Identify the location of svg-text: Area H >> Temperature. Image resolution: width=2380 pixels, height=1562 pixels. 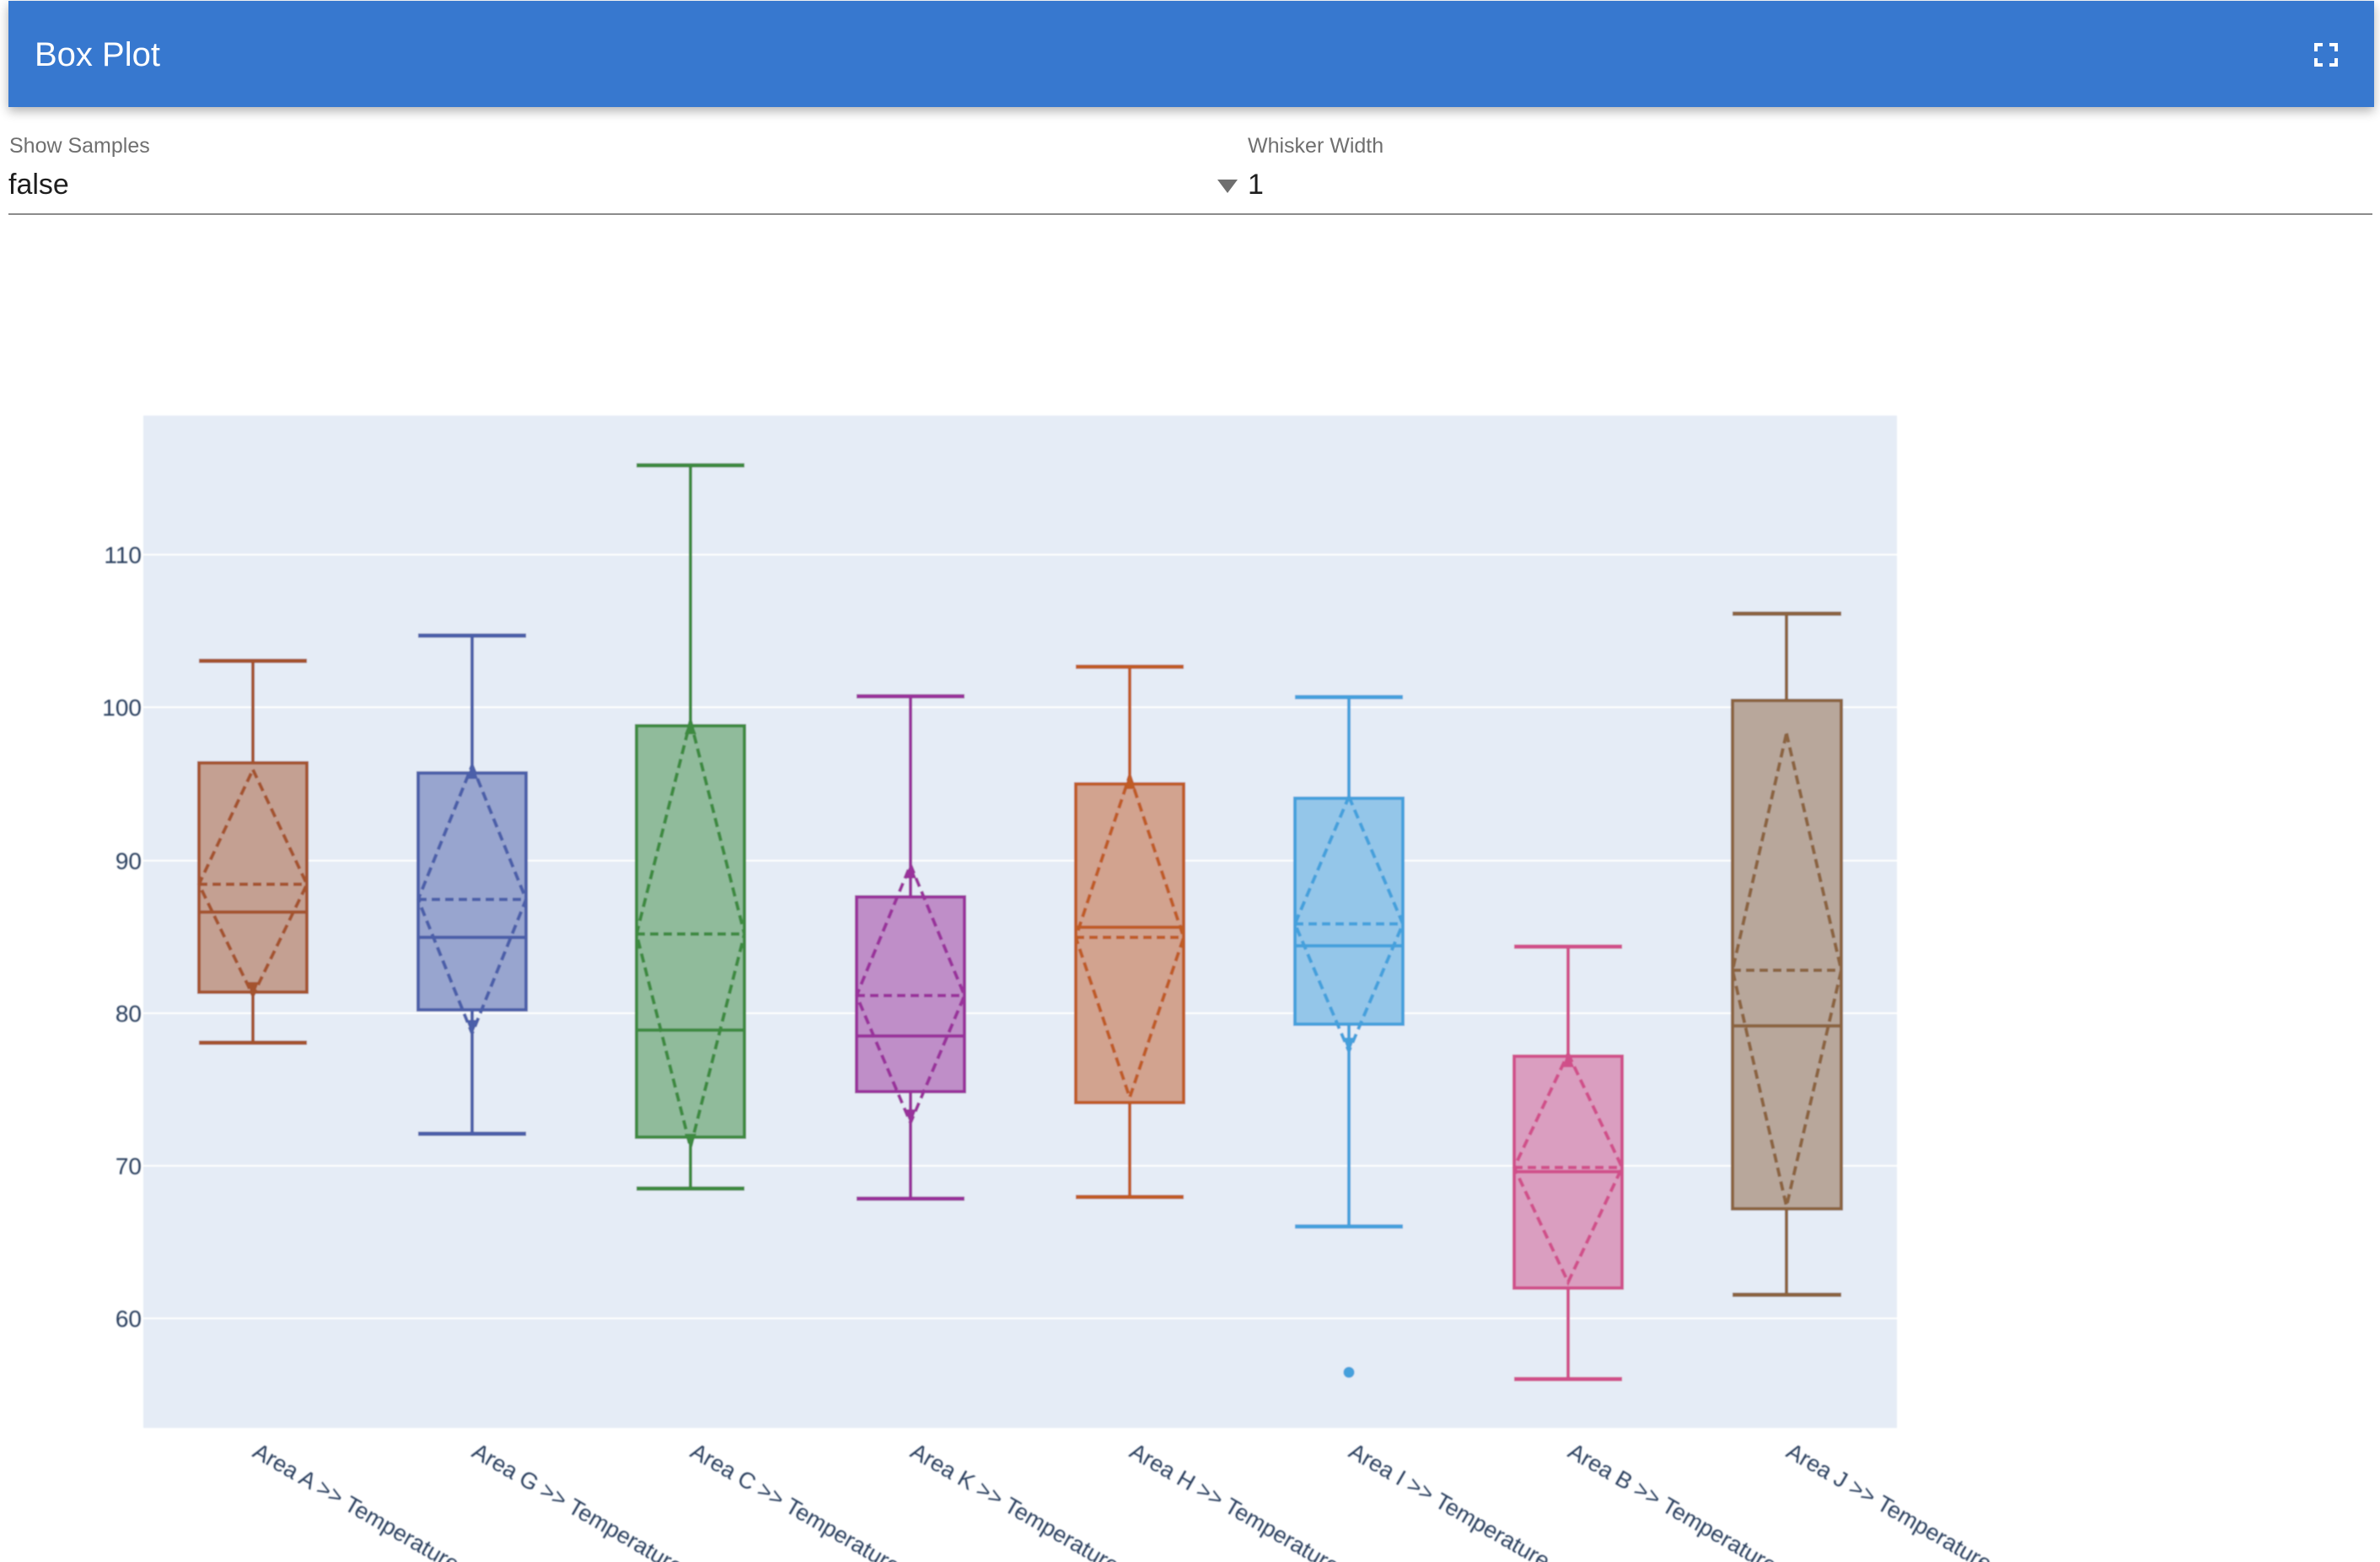
(1235, 1500).